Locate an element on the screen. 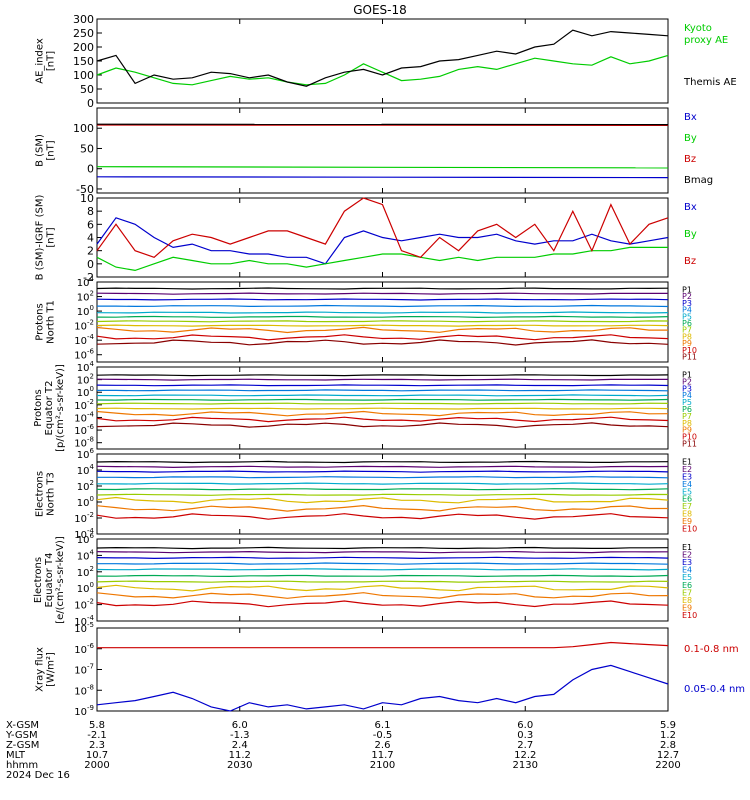 The width and height of the screenshot is (750, 800). channel-e7 is located at coordinates (382, 494).